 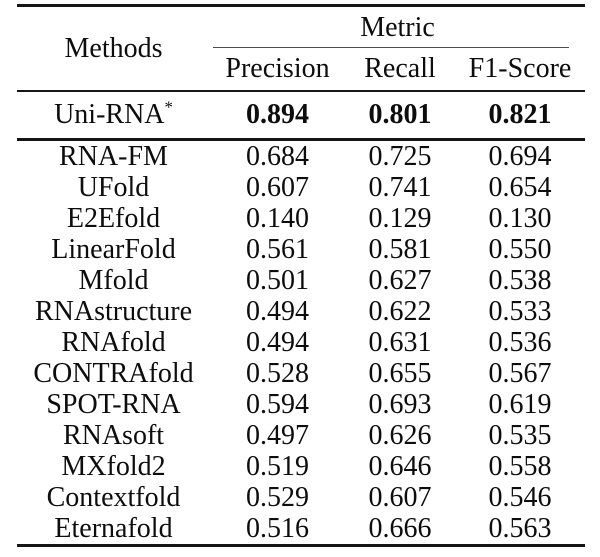 What do you see at coordinates (277, 530) in the screenshot?
I see `precision-cell: 0.516` at bounding box center [277, 530].